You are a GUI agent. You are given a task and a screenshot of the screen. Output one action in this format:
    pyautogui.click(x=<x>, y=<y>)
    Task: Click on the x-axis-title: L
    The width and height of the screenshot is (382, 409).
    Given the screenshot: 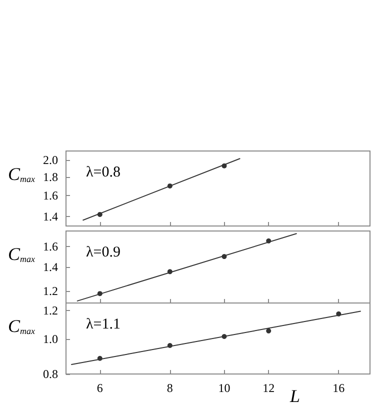 What is the action you would take?
    pyautogui.click(x=294, y=396)
    